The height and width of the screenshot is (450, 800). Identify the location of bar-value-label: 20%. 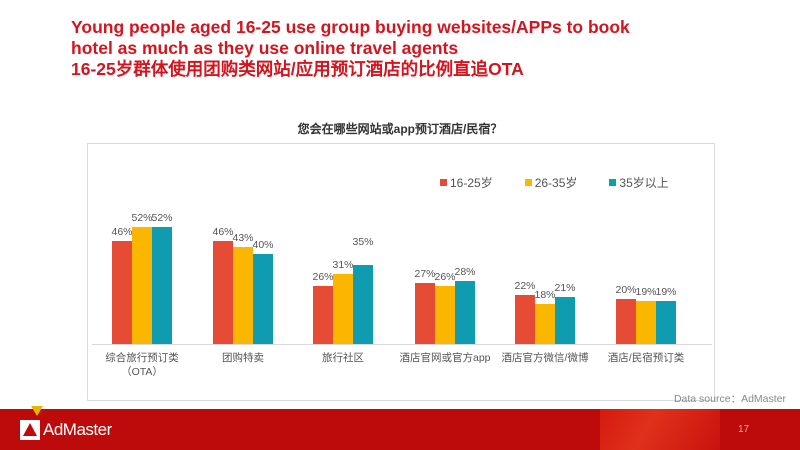
(626, 290).